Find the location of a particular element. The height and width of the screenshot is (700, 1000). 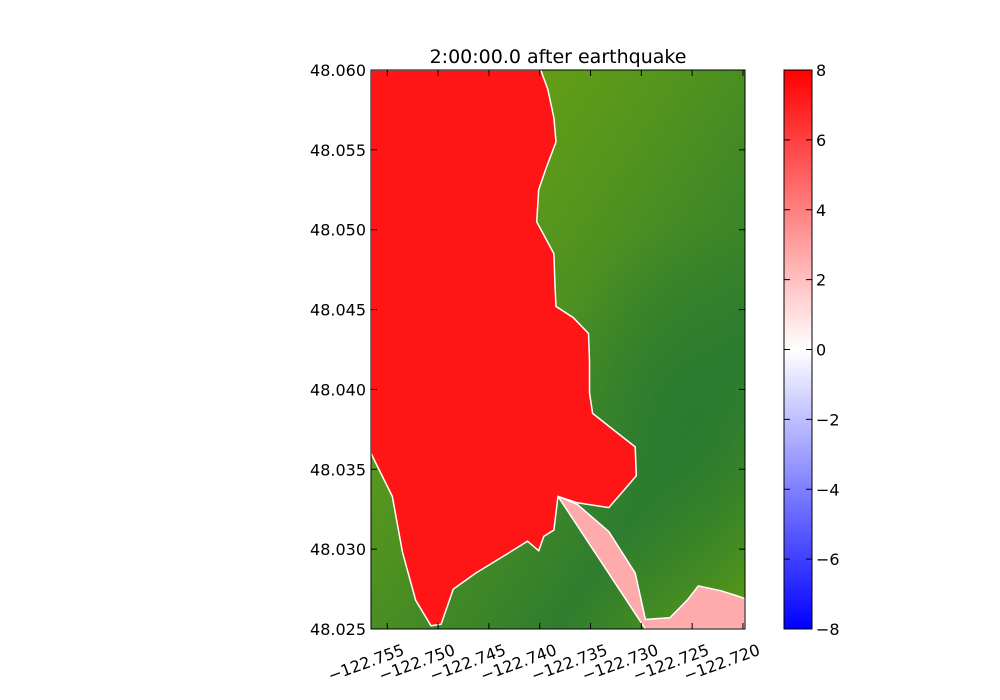

y-tick-label: 48.045 is located at coordinates (338, 310).